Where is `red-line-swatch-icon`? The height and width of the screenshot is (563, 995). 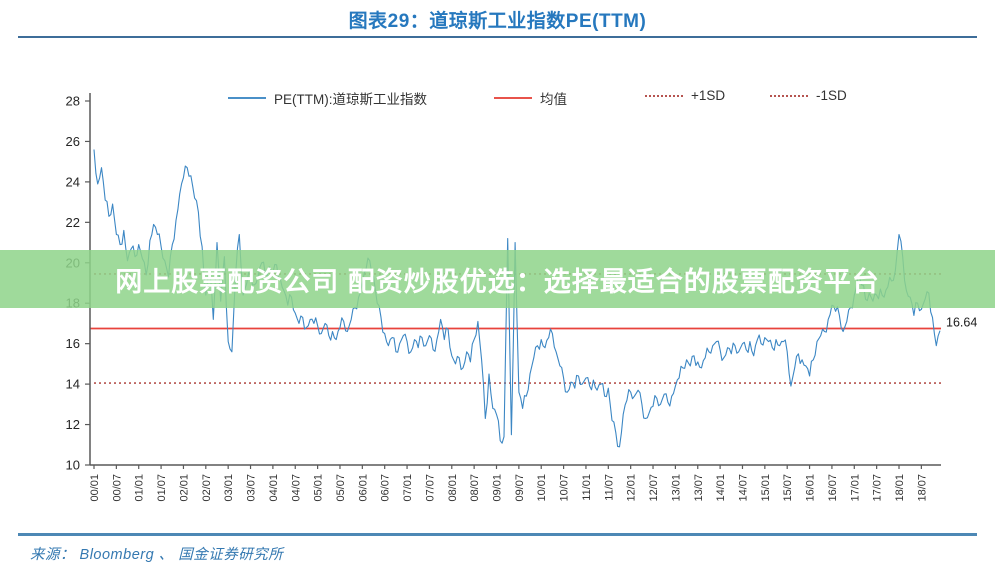
red-line-swatch-icon is located at coordinates (513, 98).